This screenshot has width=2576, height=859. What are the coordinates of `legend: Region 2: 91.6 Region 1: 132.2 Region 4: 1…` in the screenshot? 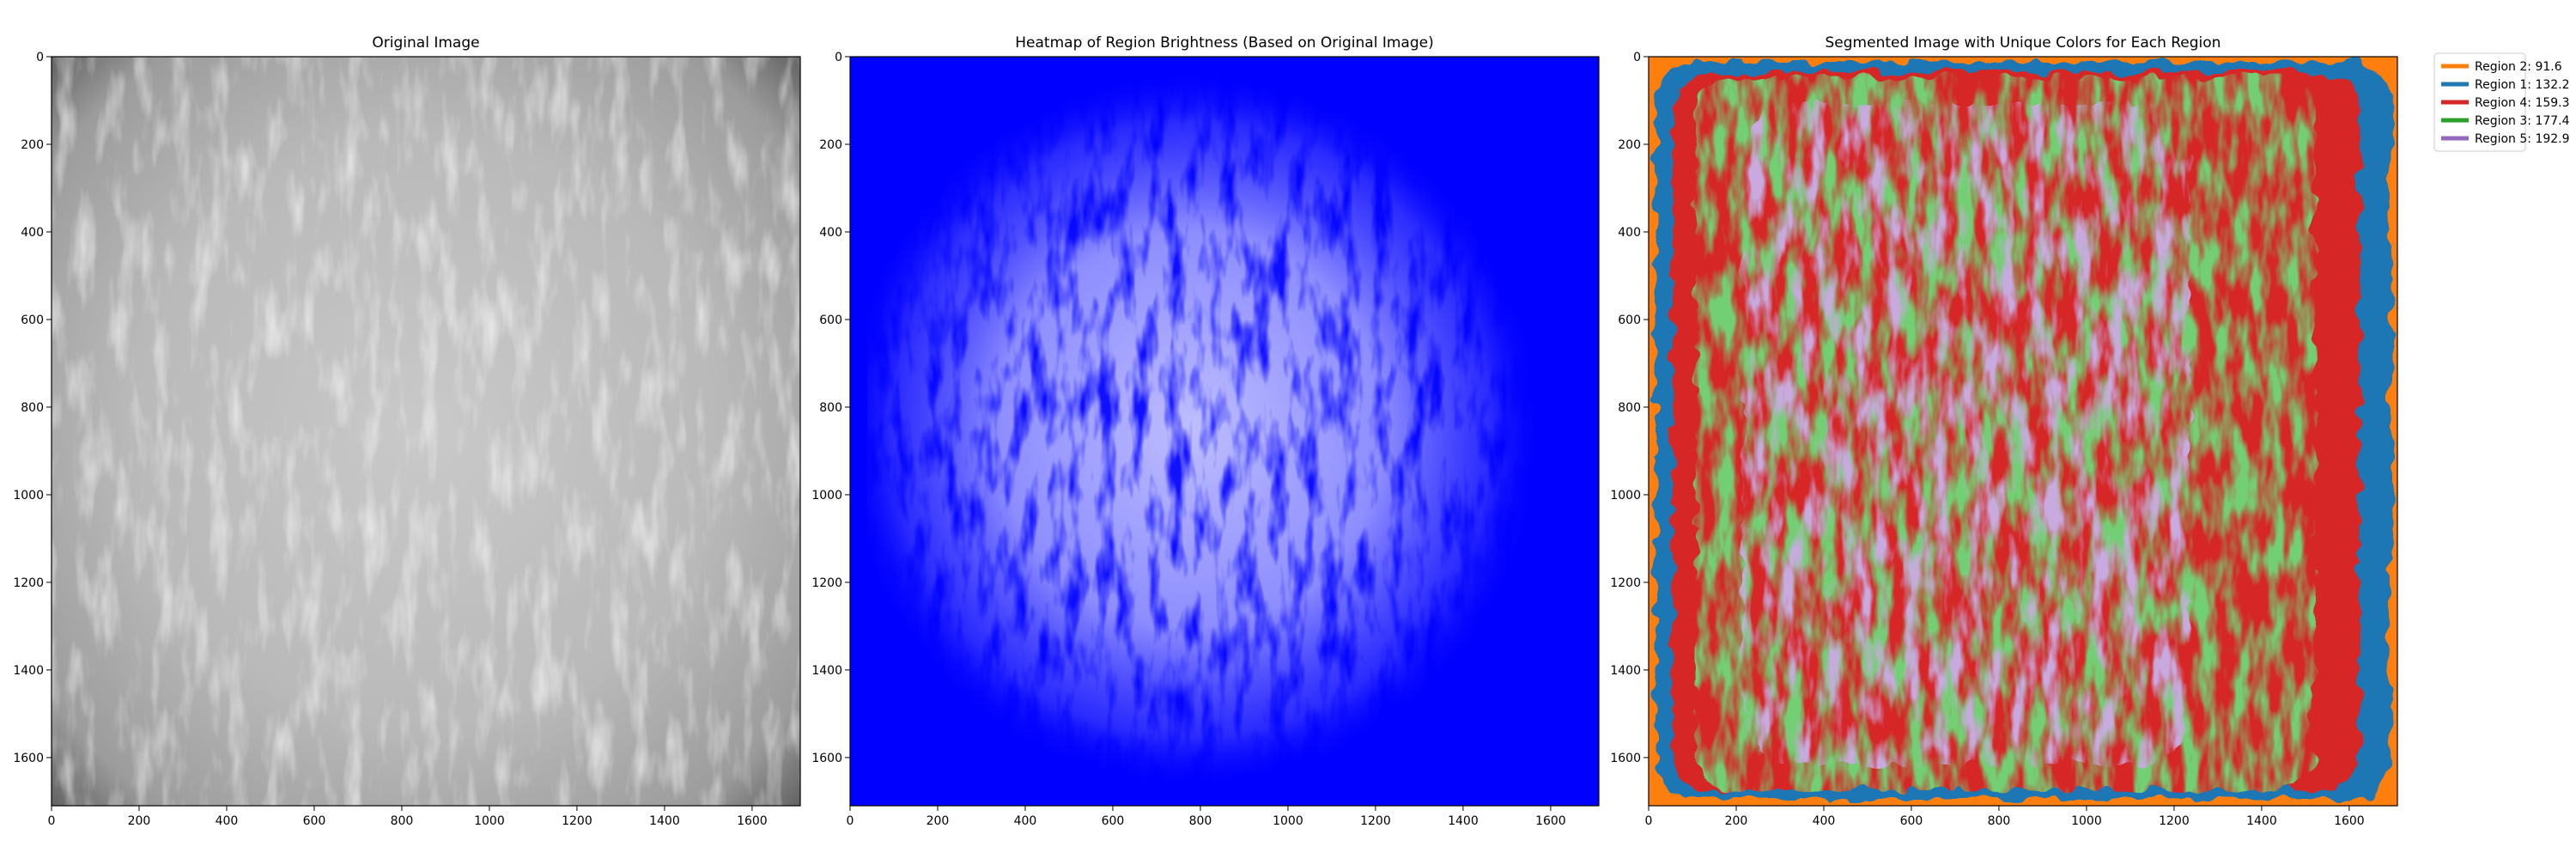 It's located at (2501, 102).